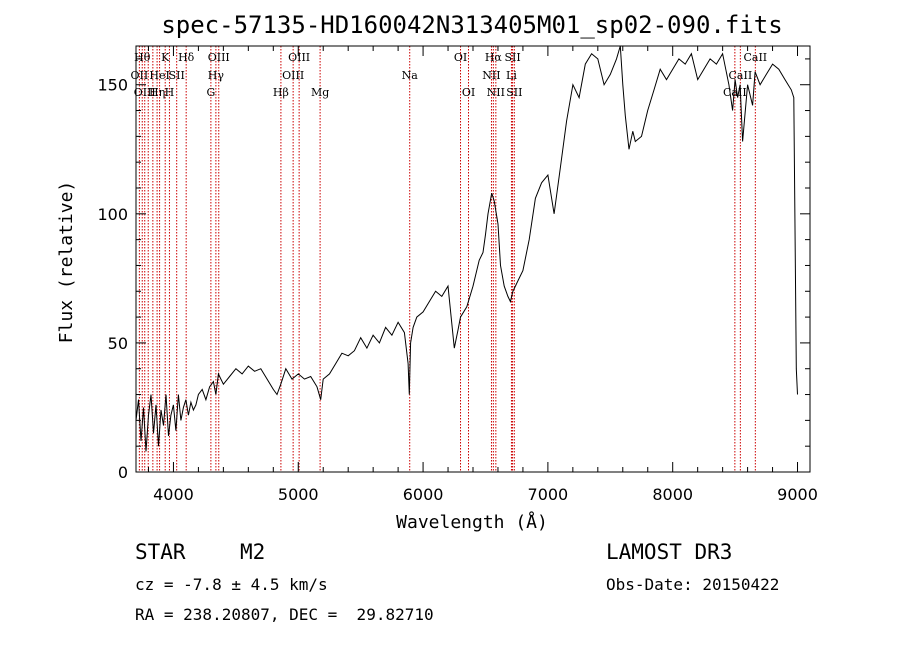 This screenshot has height=649, width=900. What do you see at coordinates (472, 522) in the screenshot?
I see `x-axis-label: Wavelength (Å)` at bounding box center [472, 522].